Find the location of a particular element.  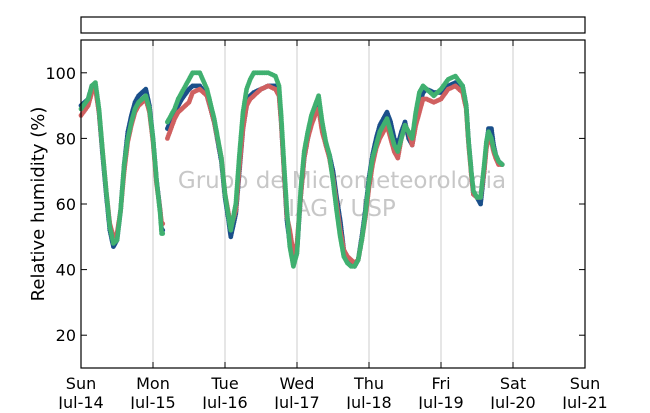

y-tick-label: 40 is located at coordinates (66, 270).